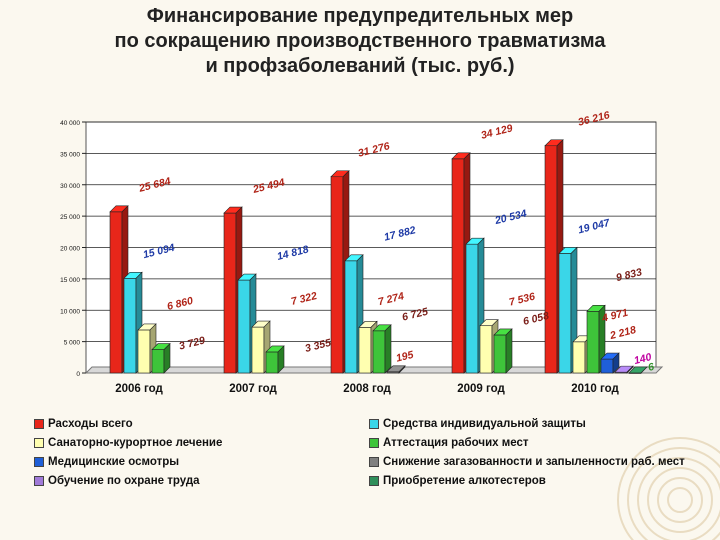  Describe the element at coordinates (70, 217) in the screenshot. I see `y-tick-label: 25 000` at that location.